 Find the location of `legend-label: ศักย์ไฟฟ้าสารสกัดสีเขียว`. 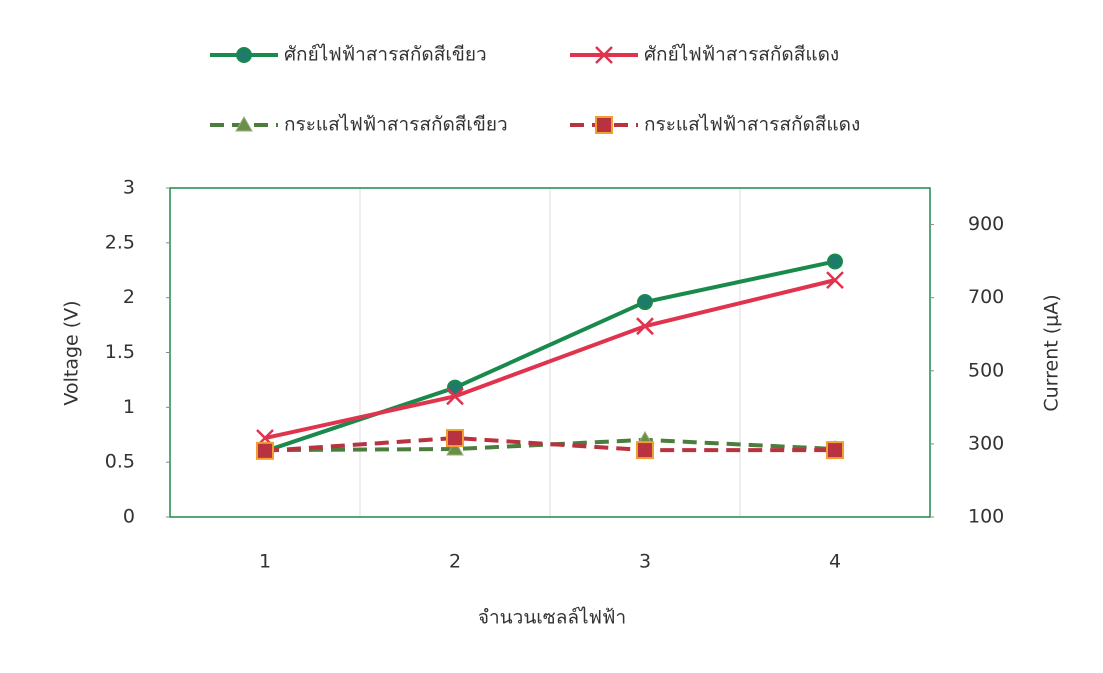

legend-label: ศักย์ไฟฟ้าสารสกัดสีเขียว is located at coordinates (385, 55).